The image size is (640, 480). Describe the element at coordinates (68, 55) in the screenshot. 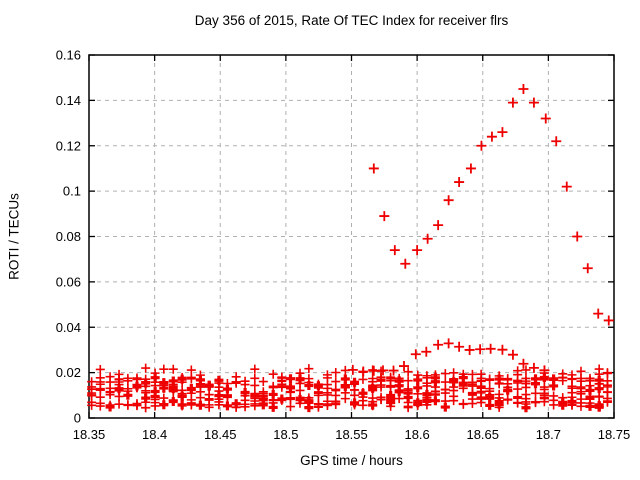

I see `y-tick-label: 0.16` at that location.